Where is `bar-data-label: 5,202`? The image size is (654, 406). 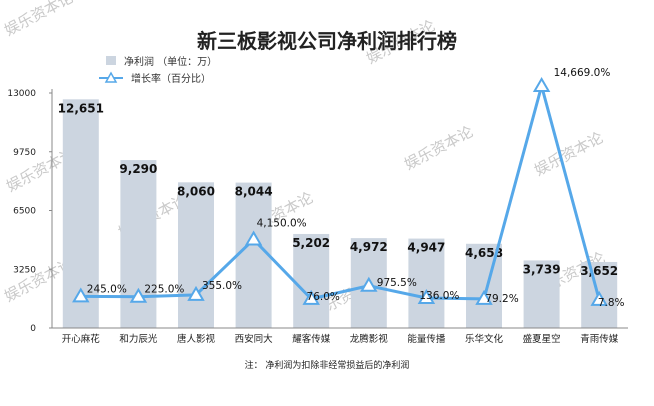
bar-data-label: 5,202 is located at coordinates (311, 243).